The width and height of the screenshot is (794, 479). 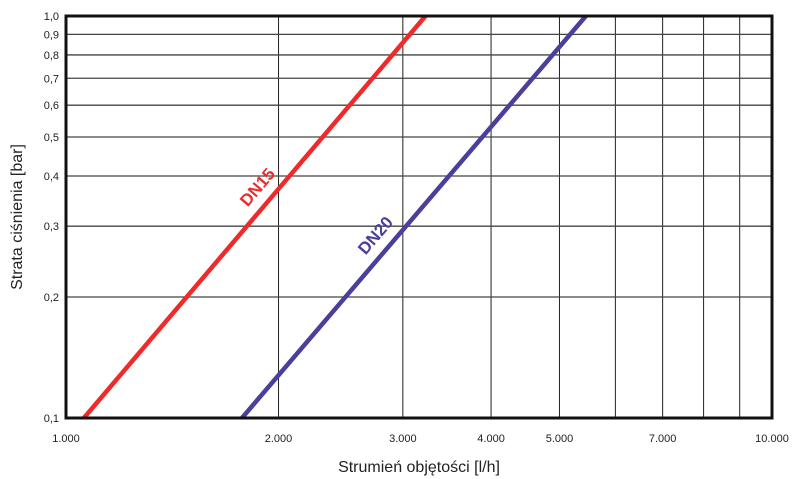 What do you see at coordinates (66, 439) in the screenshot?
I see `x-tick-label: 1.000` at bounding box center [66, 439].